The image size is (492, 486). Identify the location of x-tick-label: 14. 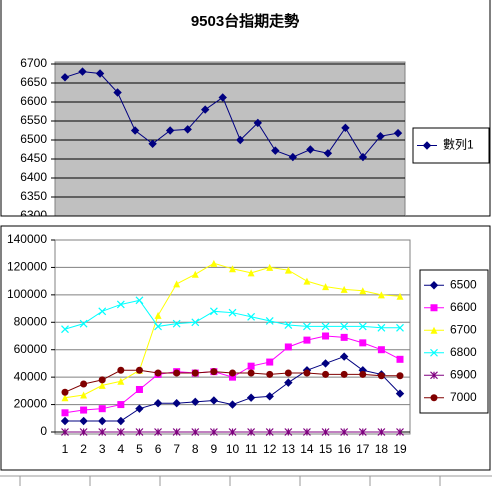
(307, 449).